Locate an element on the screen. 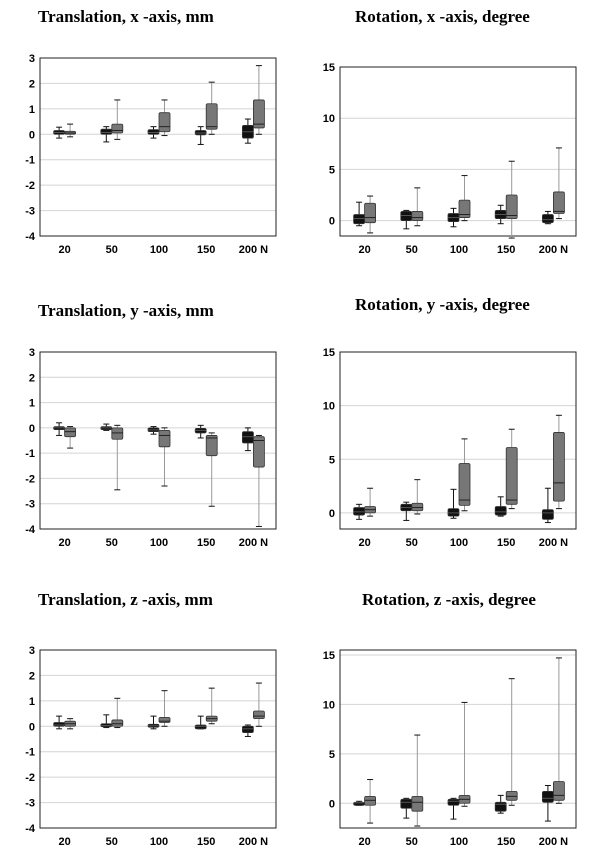 The height and width of the screenshot is (855, 600). chart-title: Rotation, y -axis, degree is located at coordinates (442, 304).